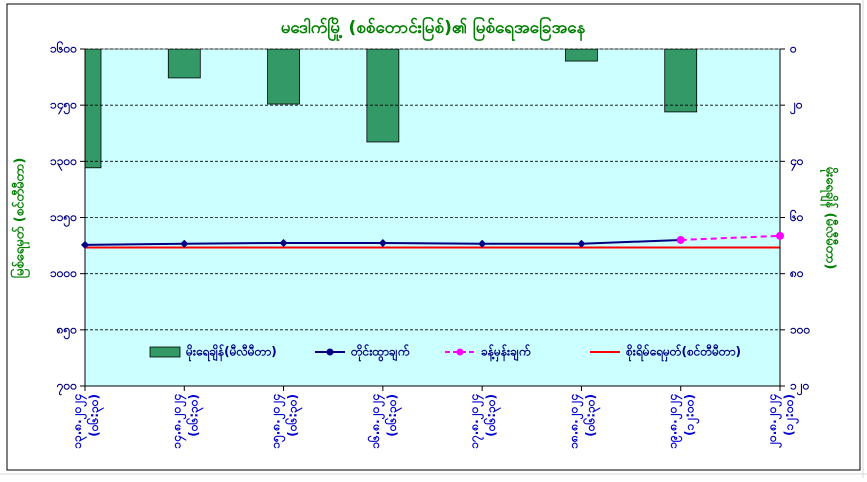 This screenshot has height=482, width=867. I want to click on x-tick-label-line: ၁၇.၈.၂၀၂၄, so click(476, 421).